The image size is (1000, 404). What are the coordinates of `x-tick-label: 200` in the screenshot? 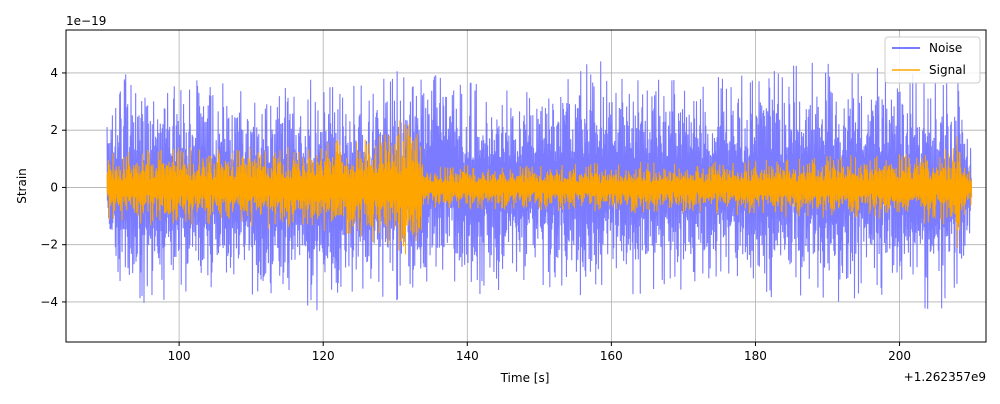 It's located at (899, 356).